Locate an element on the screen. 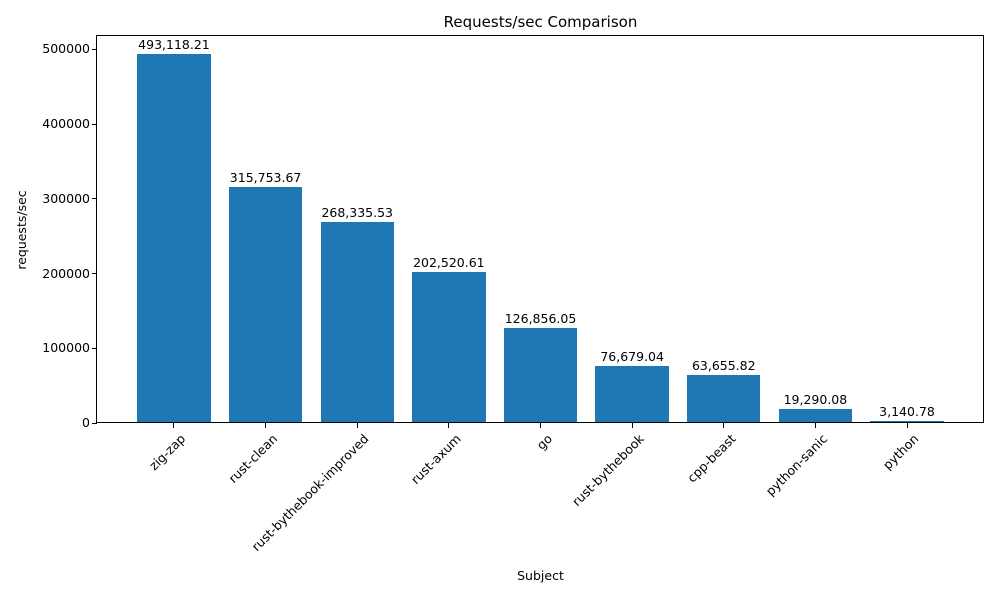 This screenshot has height=600, width=1000. bar-python-sanic is located at coordinates (815, 415).